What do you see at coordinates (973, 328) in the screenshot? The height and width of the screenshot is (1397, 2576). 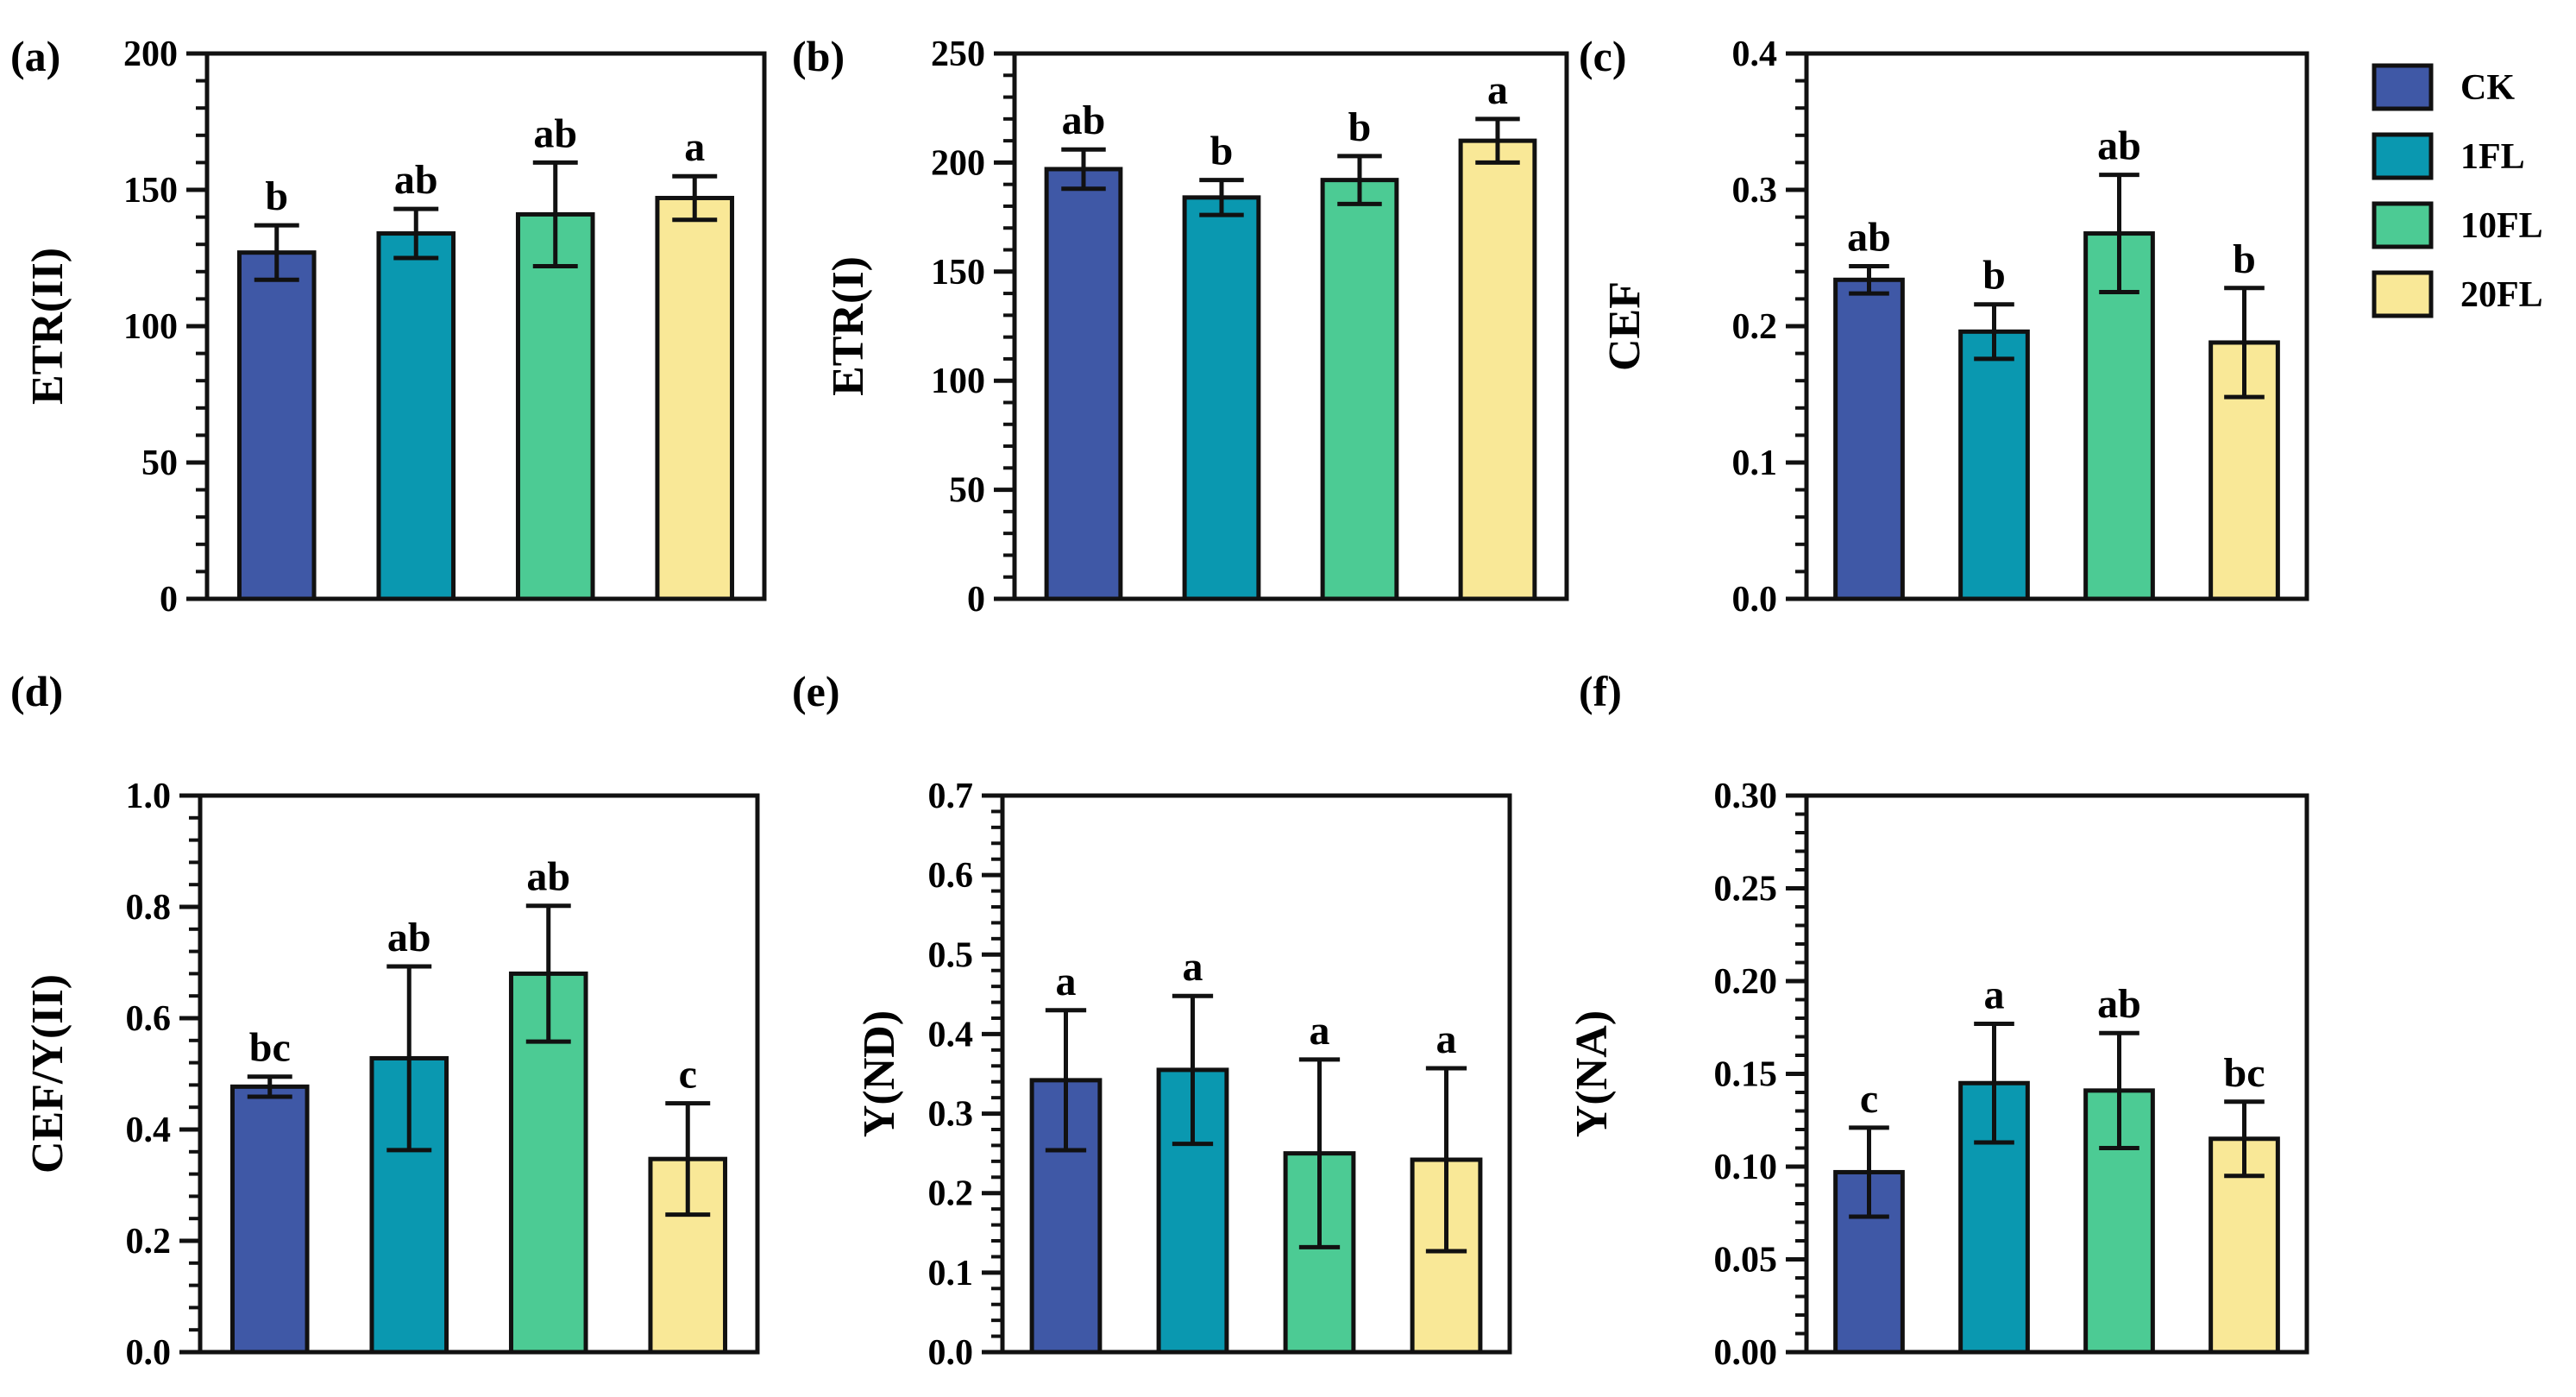 I see `y-axis: 0 50 100 150 200 250` at bounding box center [973, 328].